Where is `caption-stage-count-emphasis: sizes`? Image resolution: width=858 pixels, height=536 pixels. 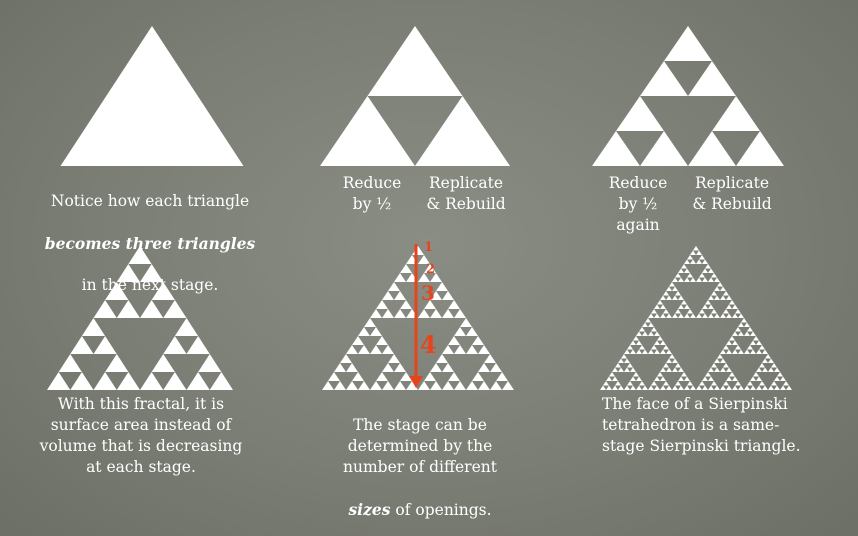
caption-stage-count-emphasis: sizes is located at coordinates (369, 509).